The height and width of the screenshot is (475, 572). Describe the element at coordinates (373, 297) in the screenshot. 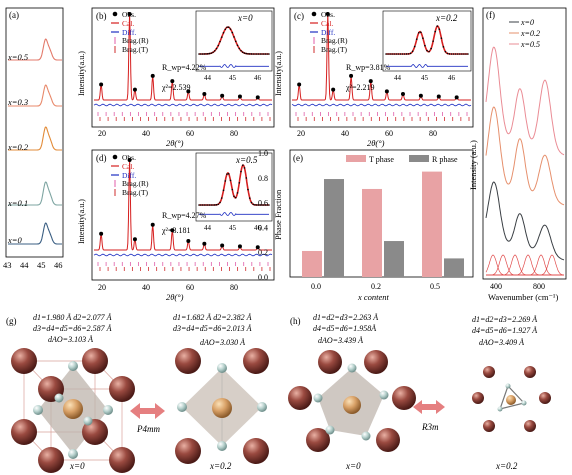

I see `panel-e-xlabel: x content` at that location.